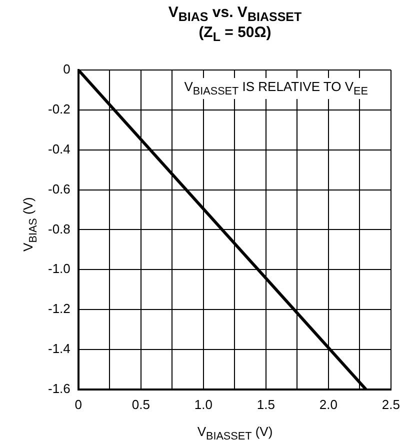 The height and width of the screenshot is (445, 408). What do you see at coordinates (59, 188) in the screenshot?
I see `y-tick-label: -0.6` at bounding box center [59, 188].